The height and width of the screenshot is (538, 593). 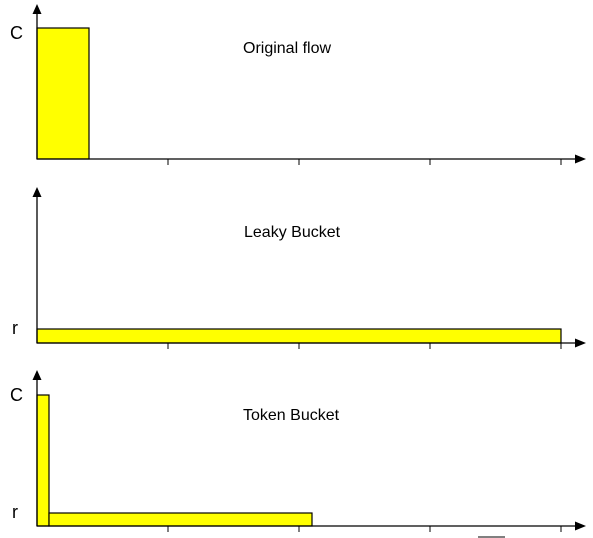 I want to click on original-flow-y-axis-arrow-icon, so click(x=37, y=9).